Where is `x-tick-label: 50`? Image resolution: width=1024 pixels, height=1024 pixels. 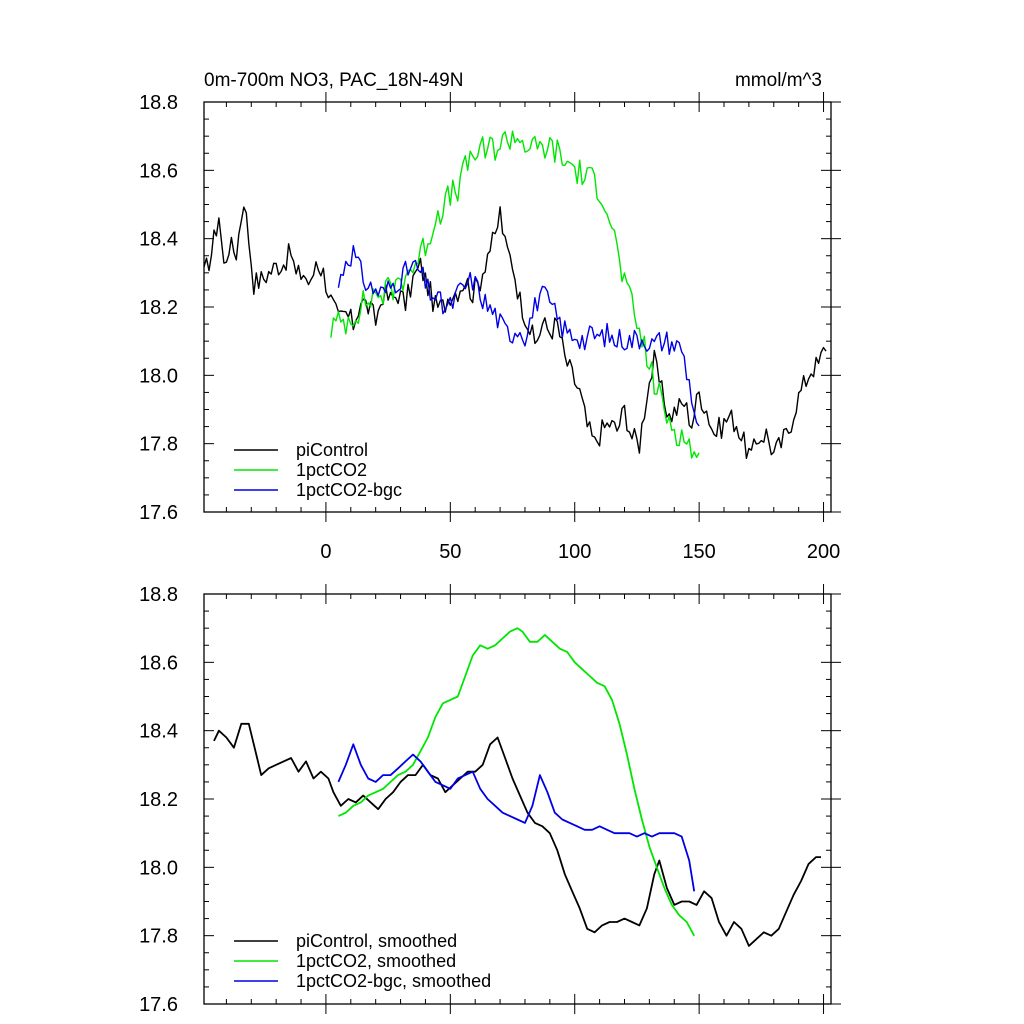
x-tick-label: 50 is located at coordinates (450, 552).